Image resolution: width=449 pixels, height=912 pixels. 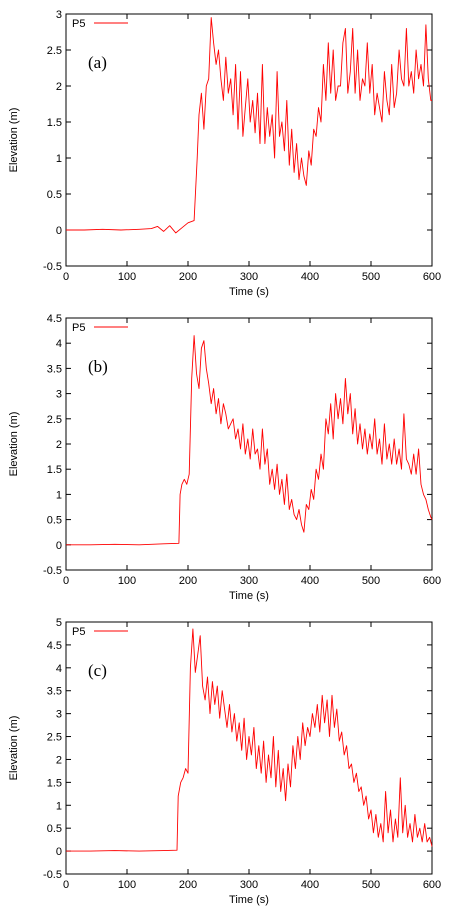 I want to click on y-tick-label: 5, so click(x=59, y=623).